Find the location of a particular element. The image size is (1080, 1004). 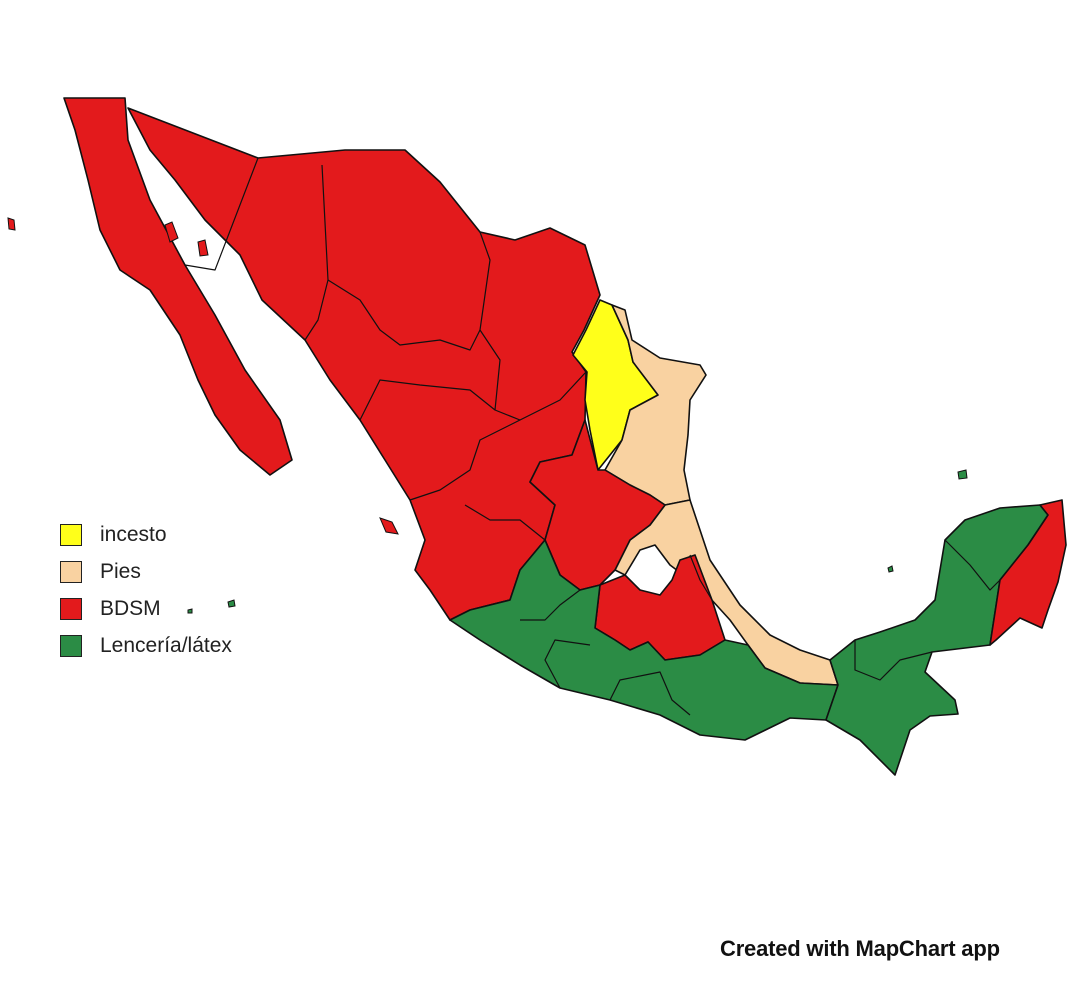

island-arrecife is located at coordinates (962, 474).